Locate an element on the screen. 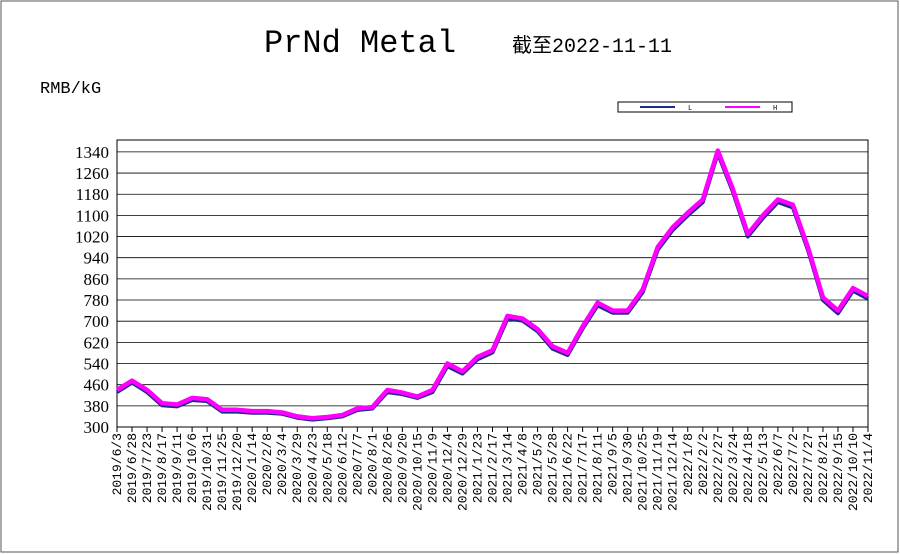  y-tick-label: 1100 is located at coordinates (92, 215).